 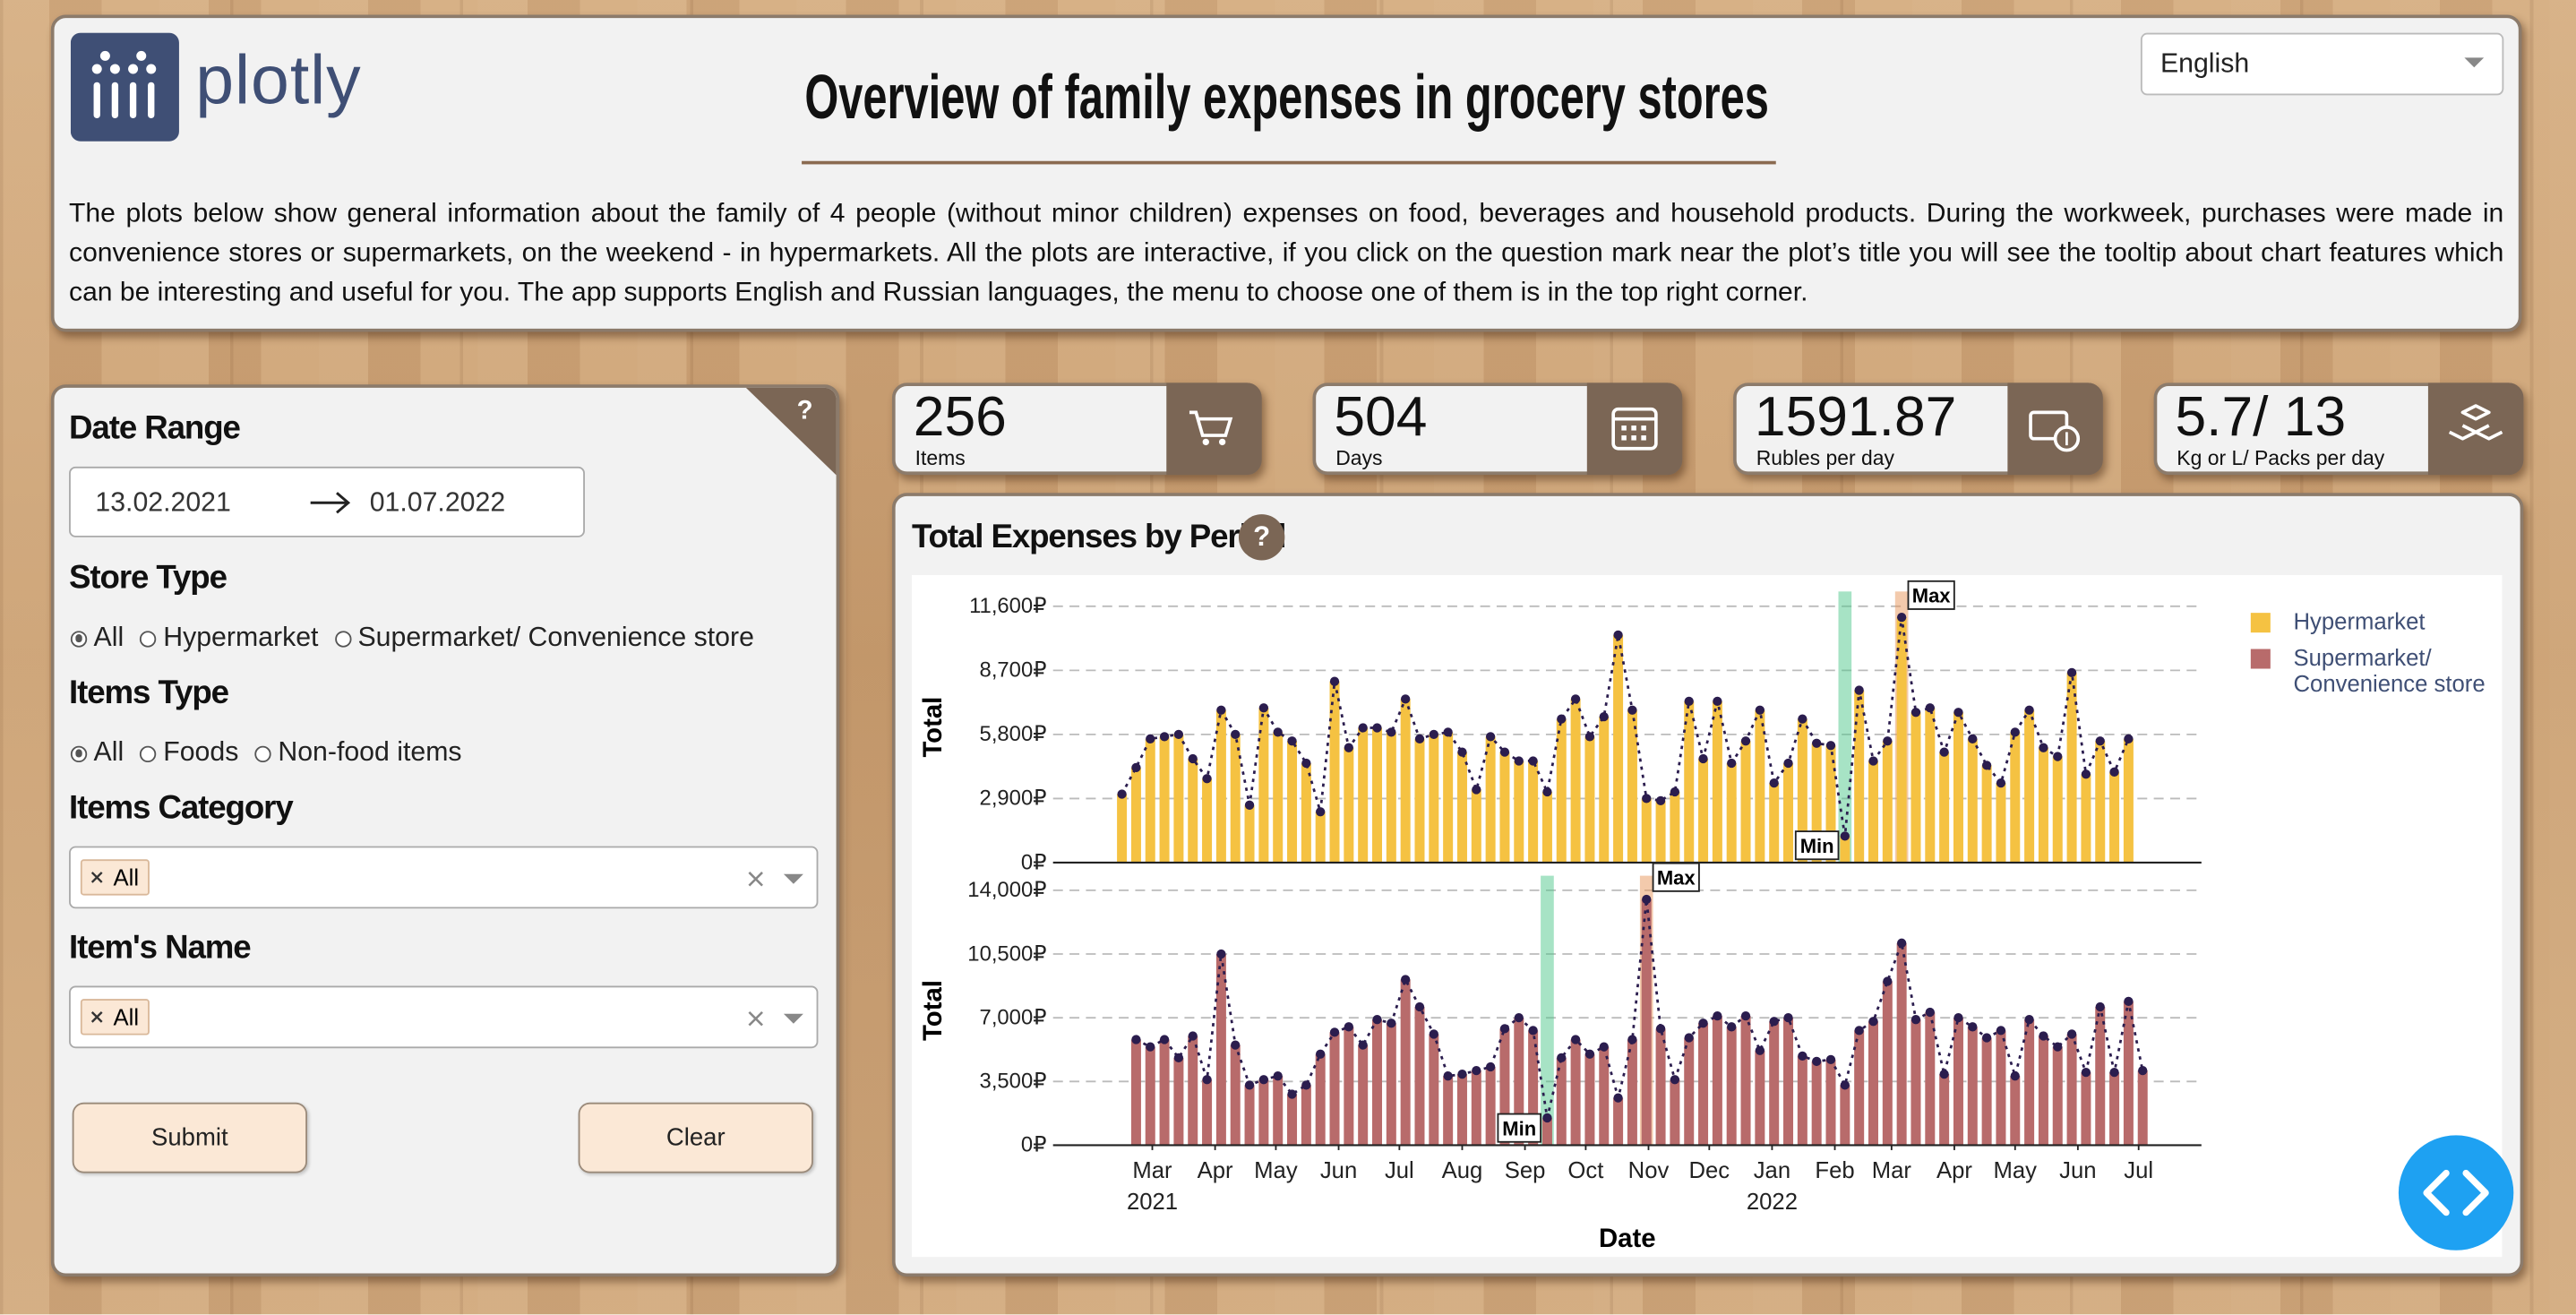 I want to click on chart-help: ?, so click(x=1261, y=537).